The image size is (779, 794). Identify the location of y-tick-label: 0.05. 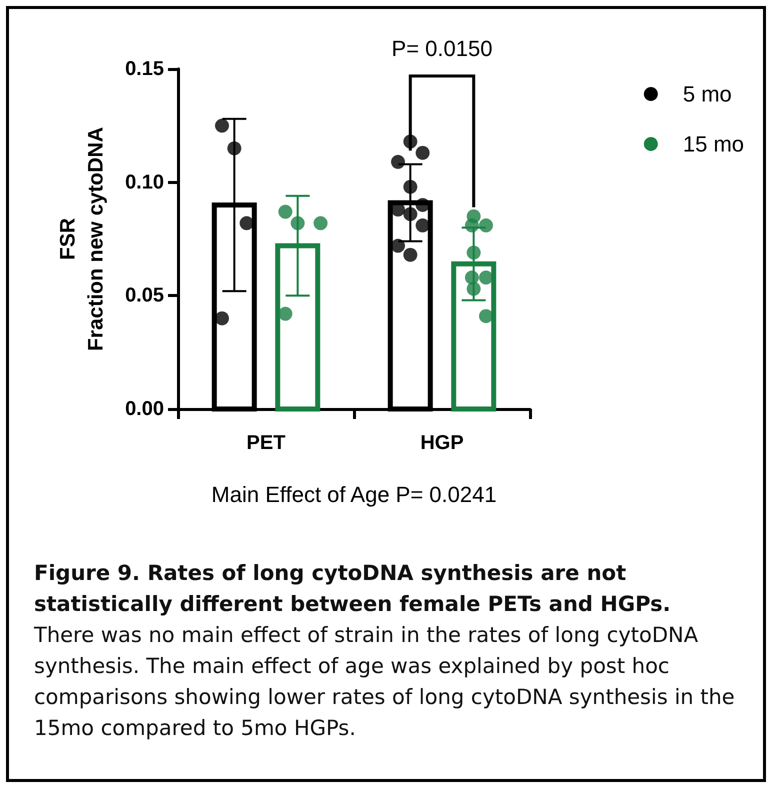
(144, 295).